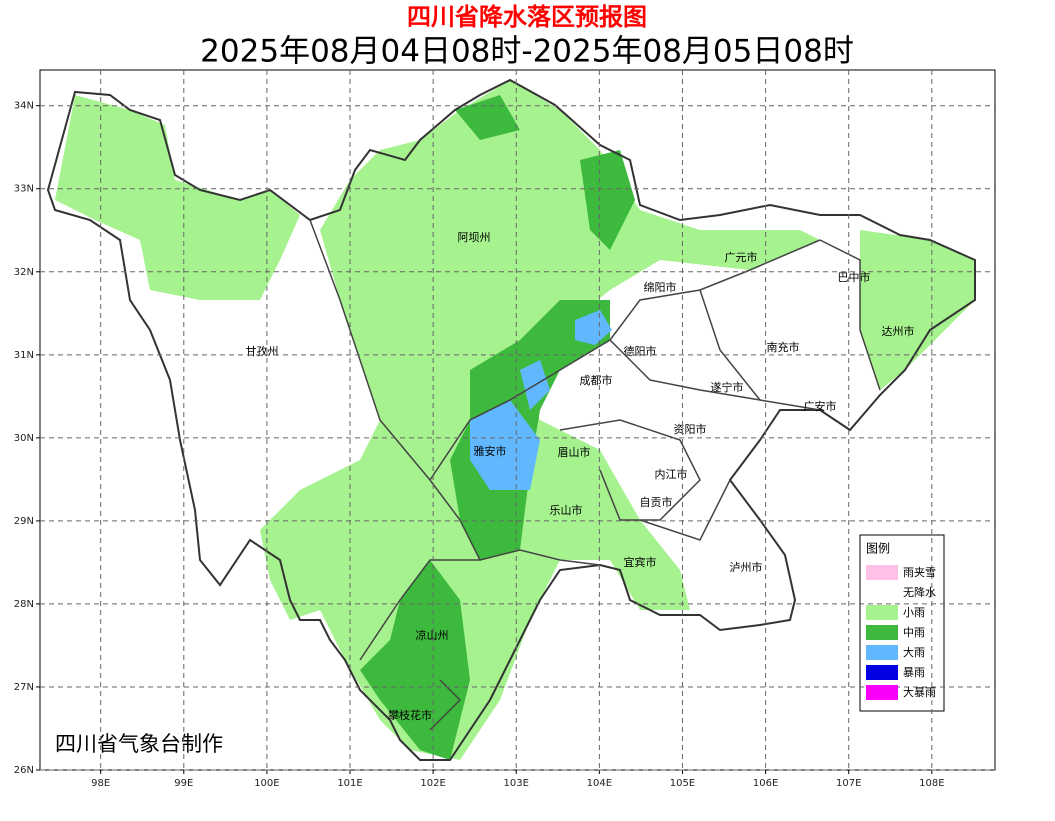 The image size is (1055, 821). Describe the element at coordinates (671, 474) in the screenshot. I see `region-label: 内江市` at that location.